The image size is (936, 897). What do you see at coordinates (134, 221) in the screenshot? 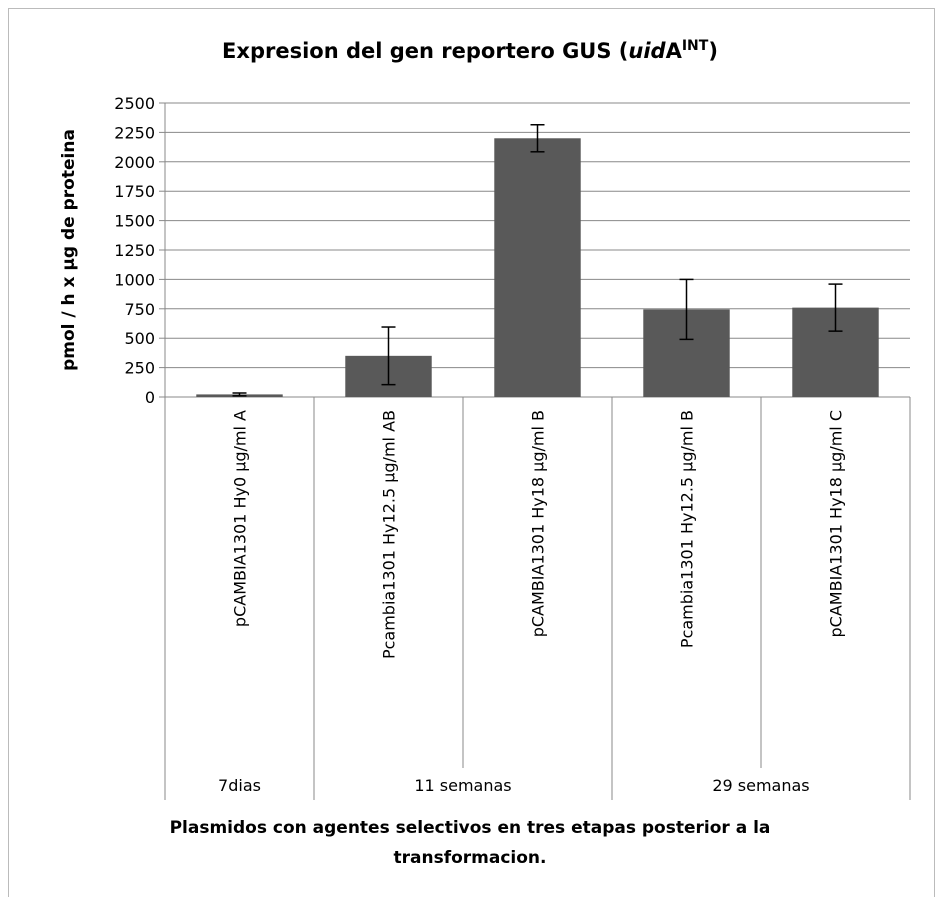
I see `y-tick-label: 1500` at bounding box center [134, 221].